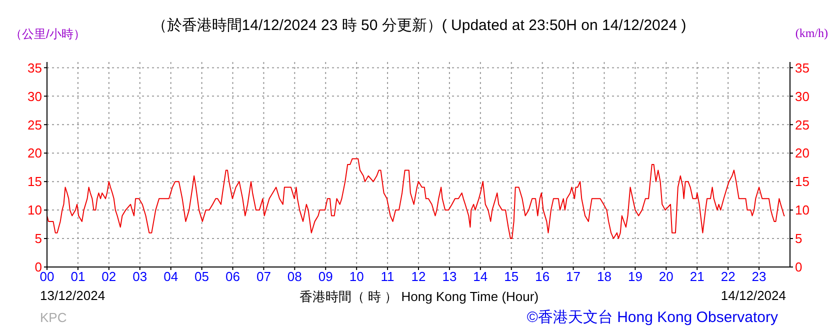 The image size is (838, 331). Describe the element at coordinates (356, 276) in the screenshot. I see `x-tick-label: 10` at that location.